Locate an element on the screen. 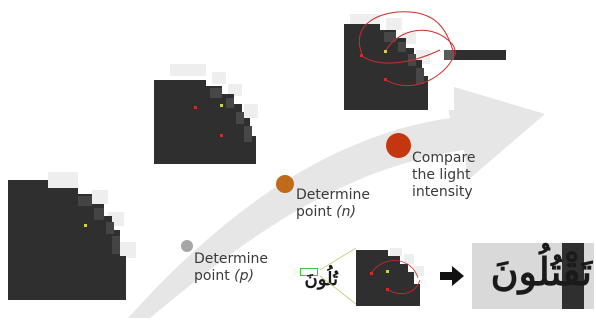  step-label-compare: Compare the light intensity is located at coordinates (444, 175).